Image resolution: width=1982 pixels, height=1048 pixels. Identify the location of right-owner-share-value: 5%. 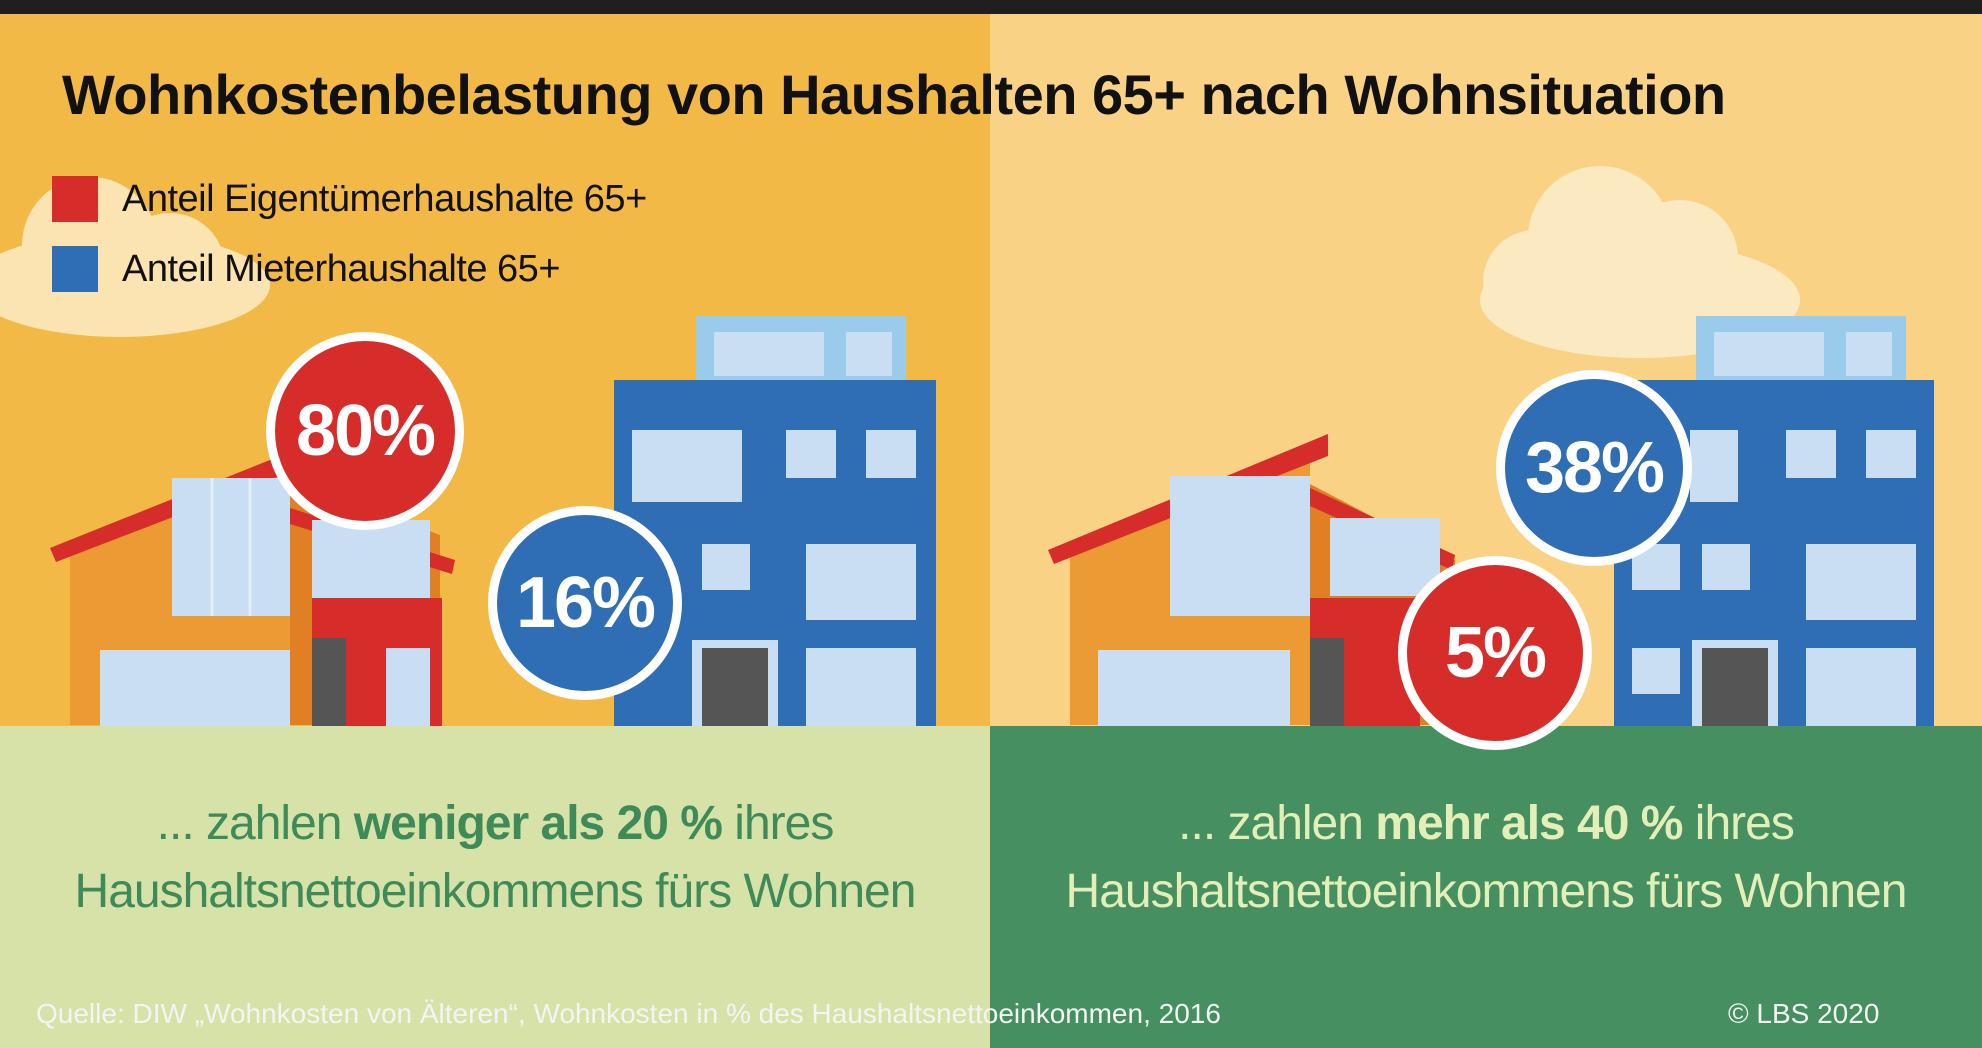
(1495, 653).